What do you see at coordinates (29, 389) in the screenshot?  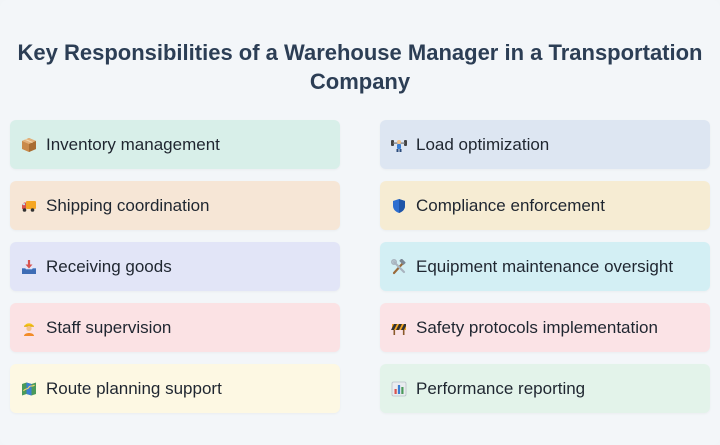 I see `map-icon` at bounding box center [29, 389].